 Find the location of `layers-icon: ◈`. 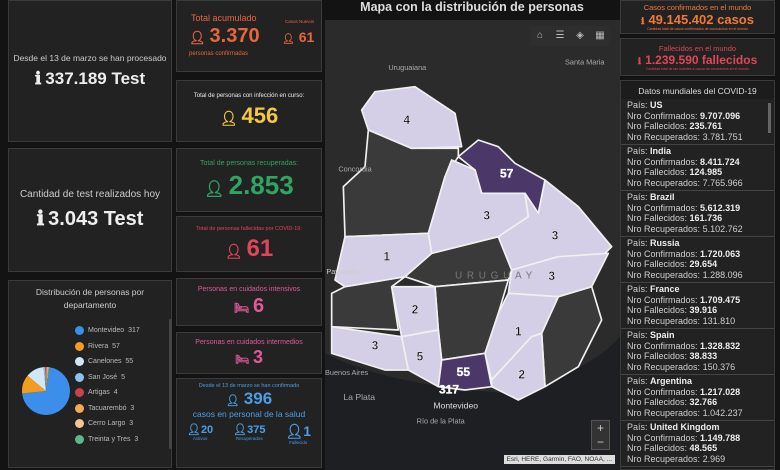

layers-icon: ◈ is located at coordinates (580, 35).